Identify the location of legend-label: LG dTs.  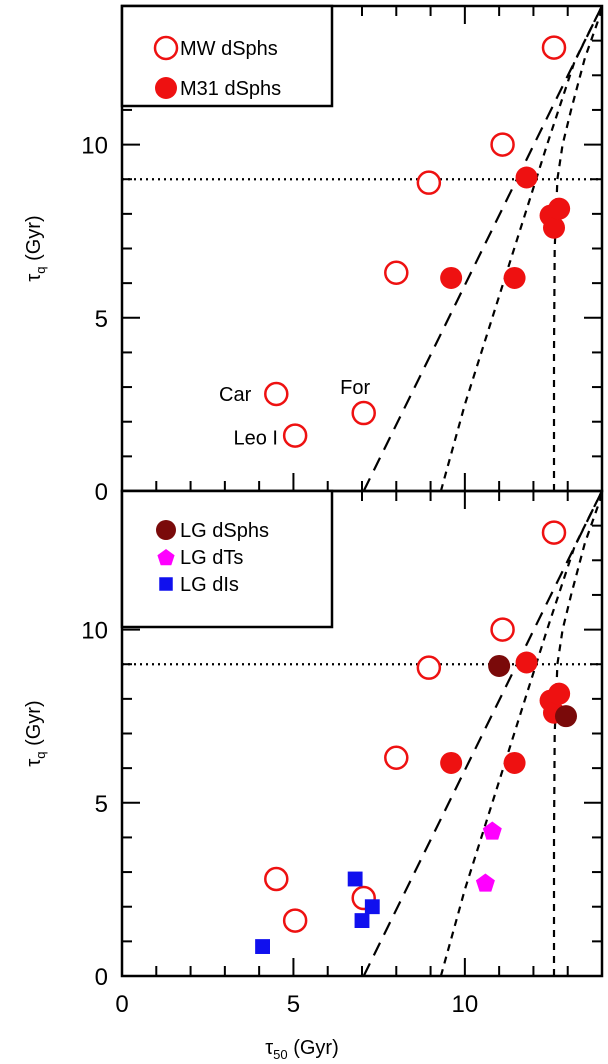
(211, 558).